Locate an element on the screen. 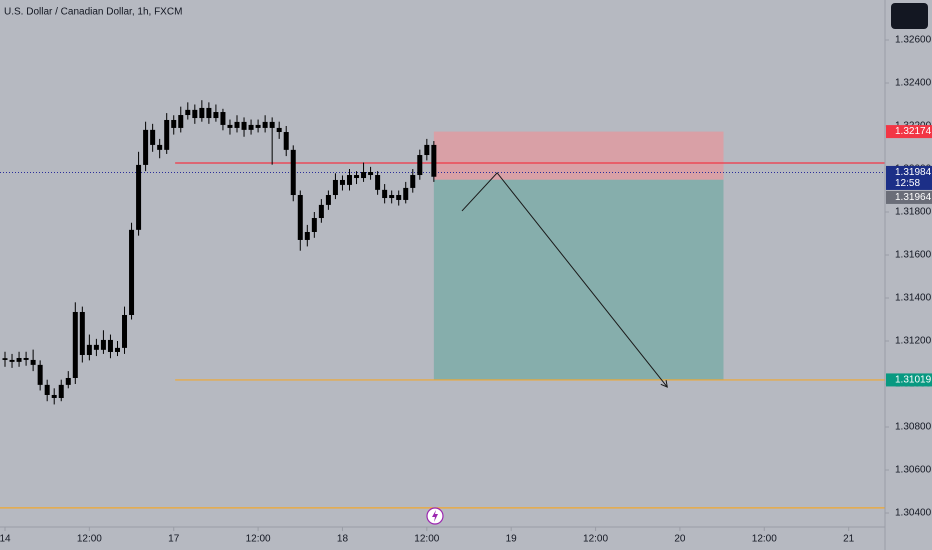 This screenshot has width=932, height=550. price-label: 1.31984 is located at coordinates (913, 172).